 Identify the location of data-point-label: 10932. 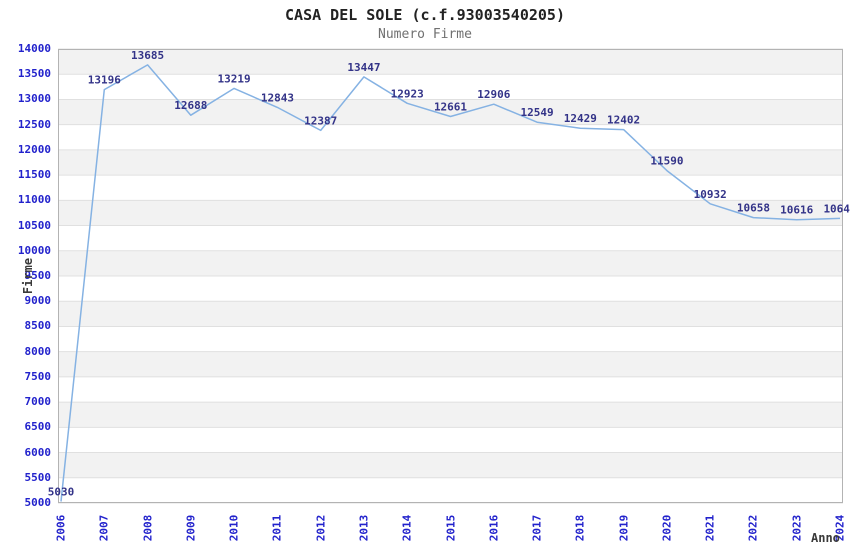
(710, 194).